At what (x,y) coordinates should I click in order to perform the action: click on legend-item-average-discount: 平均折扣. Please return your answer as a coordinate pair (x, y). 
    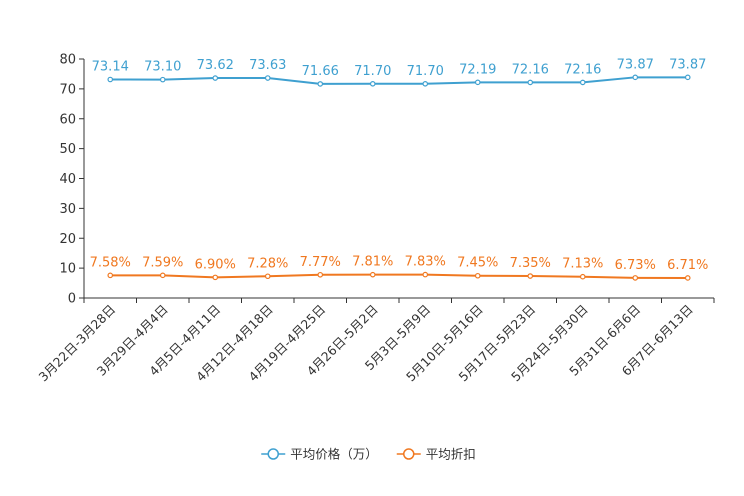
    Looking at the image, I should click on (436, 454).